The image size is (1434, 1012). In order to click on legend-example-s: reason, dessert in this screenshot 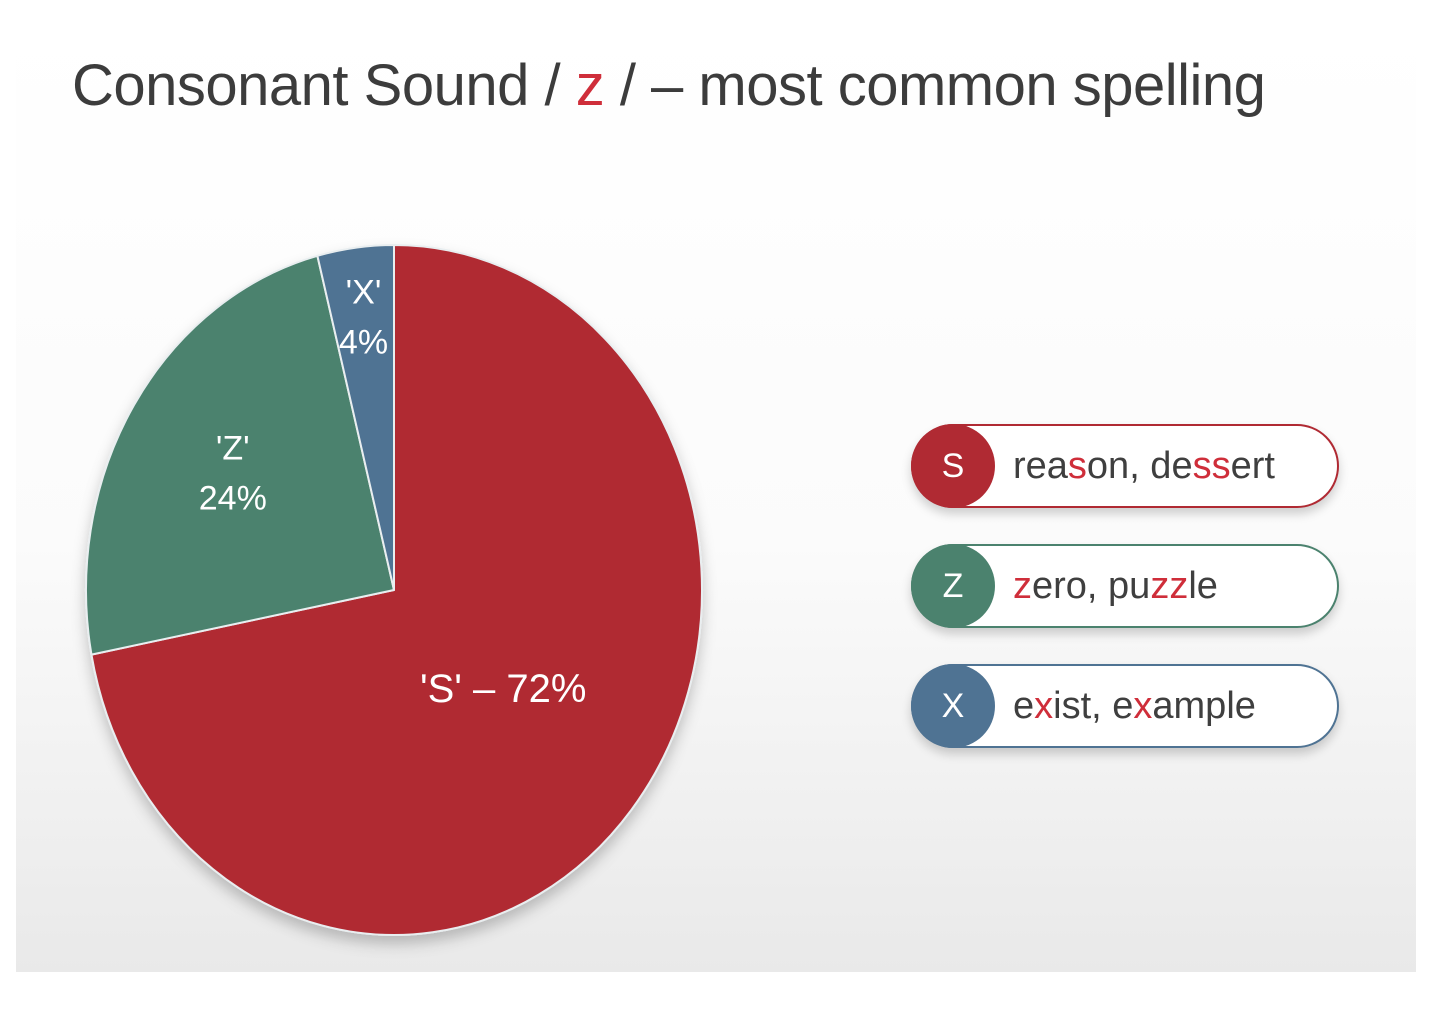, I will do `click(1144, 466)`.